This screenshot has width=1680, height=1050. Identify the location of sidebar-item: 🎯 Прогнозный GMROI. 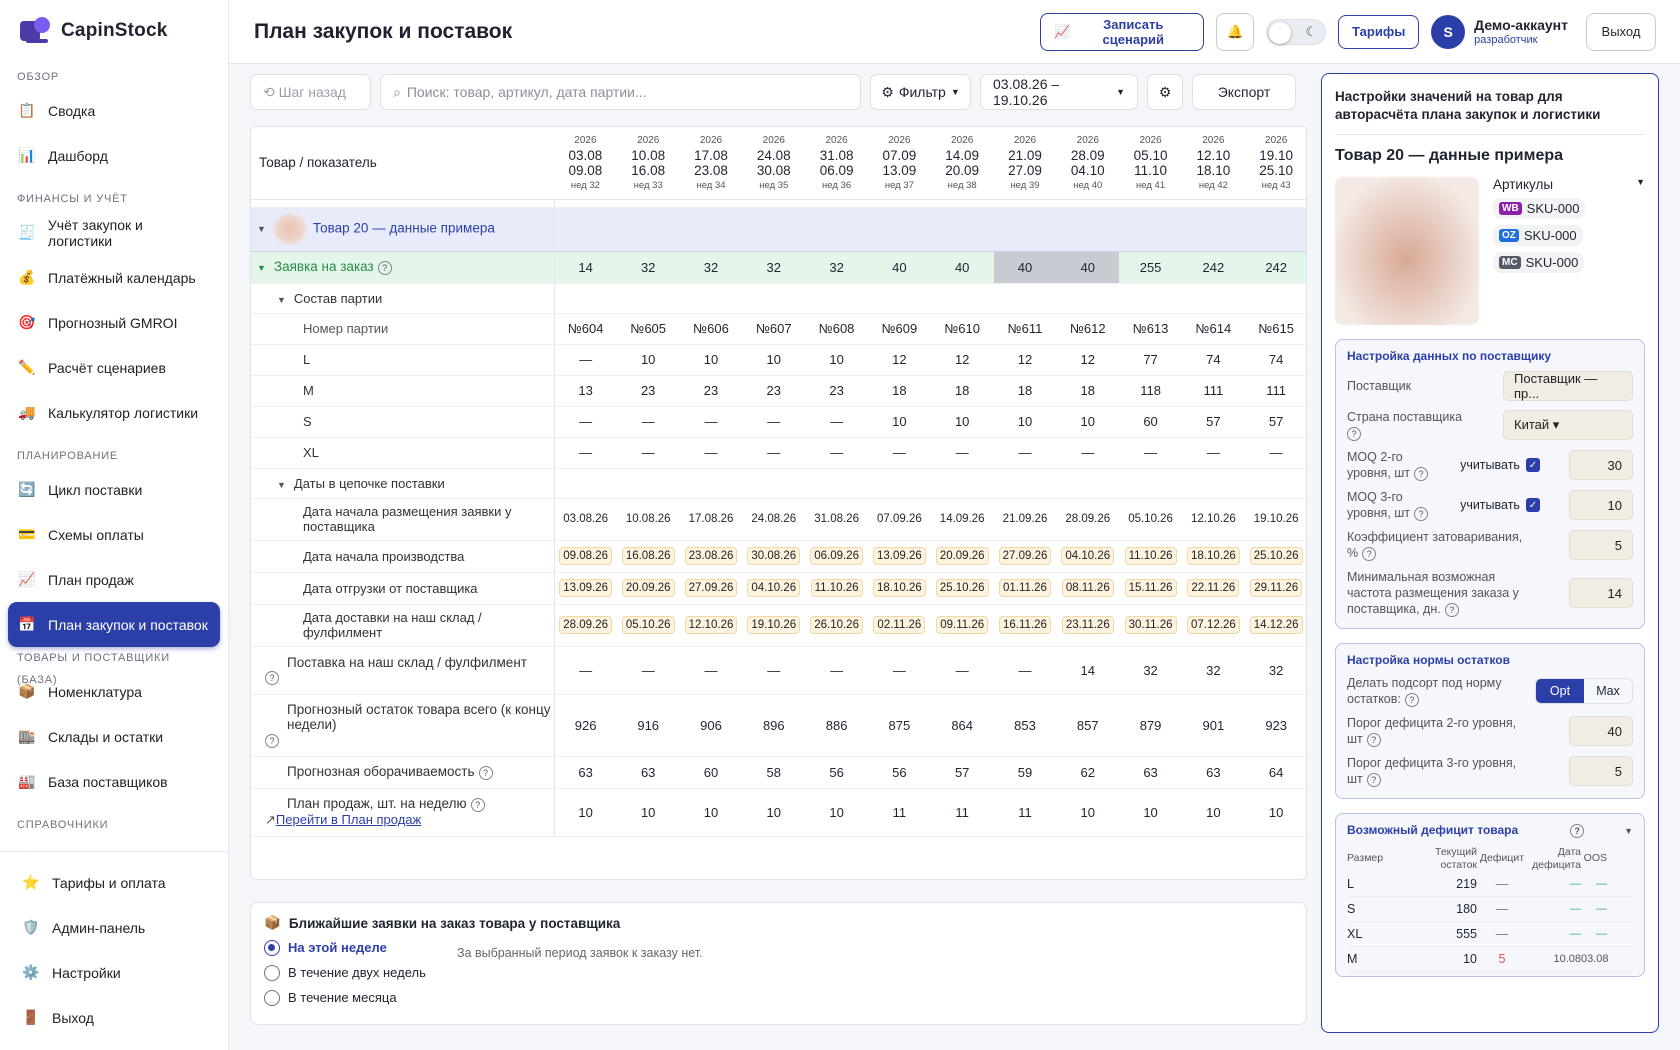
(114, 322).